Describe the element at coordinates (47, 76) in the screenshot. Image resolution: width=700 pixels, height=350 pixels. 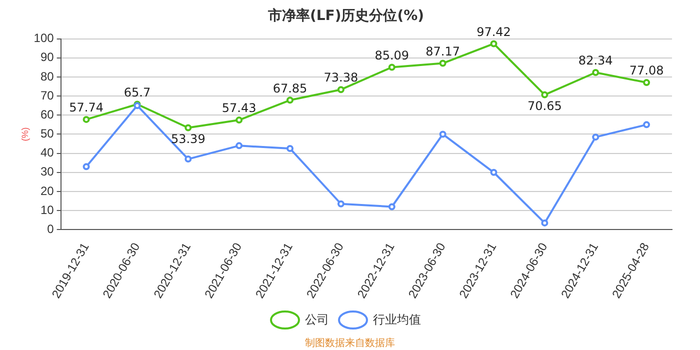
I see `y-tick-label: 80` at that location.